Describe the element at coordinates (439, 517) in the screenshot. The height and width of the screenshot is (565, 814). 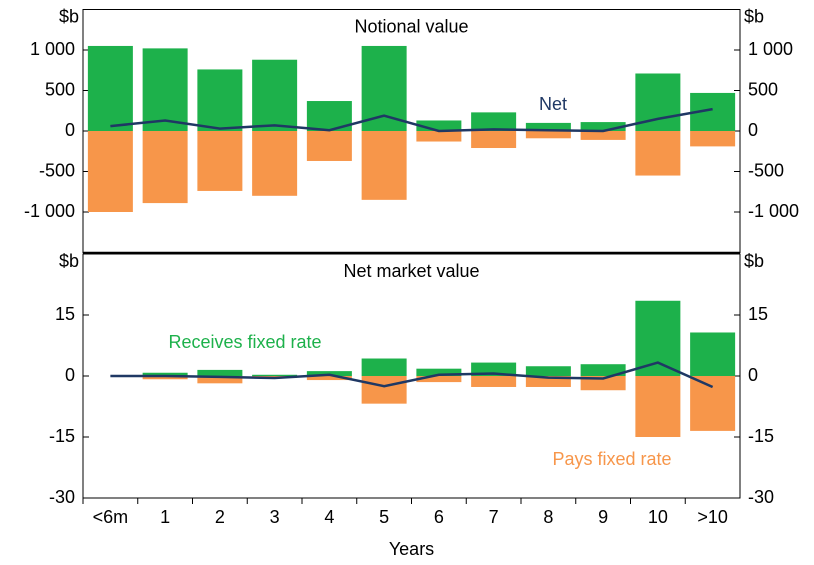
I see `x-tick-label: 6` at that location.